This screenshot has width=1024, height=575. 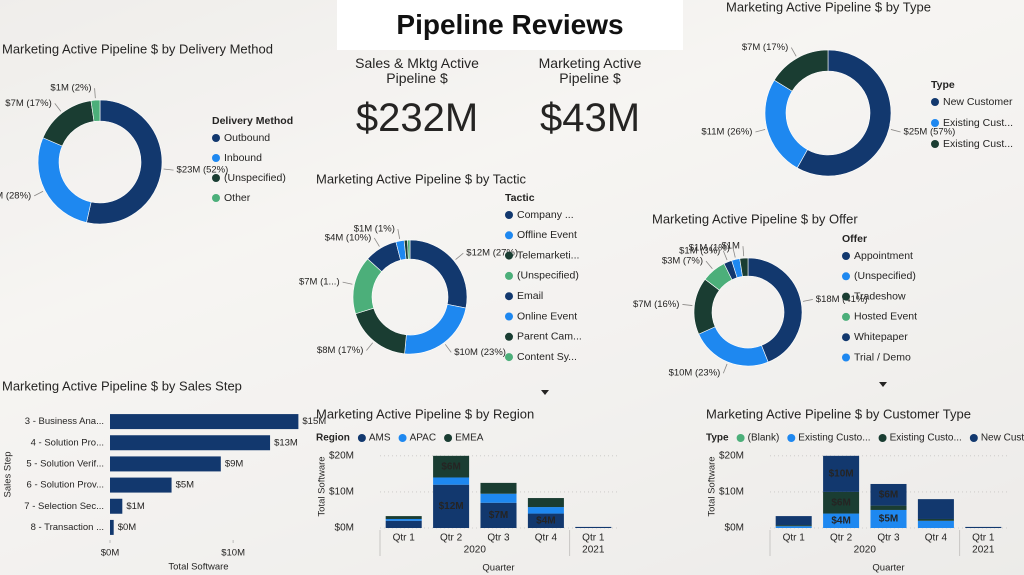 What do you see at coordinates (545, 392) in the screenshot?
I see `scroll-arrow` at bounding box center [545, 392].